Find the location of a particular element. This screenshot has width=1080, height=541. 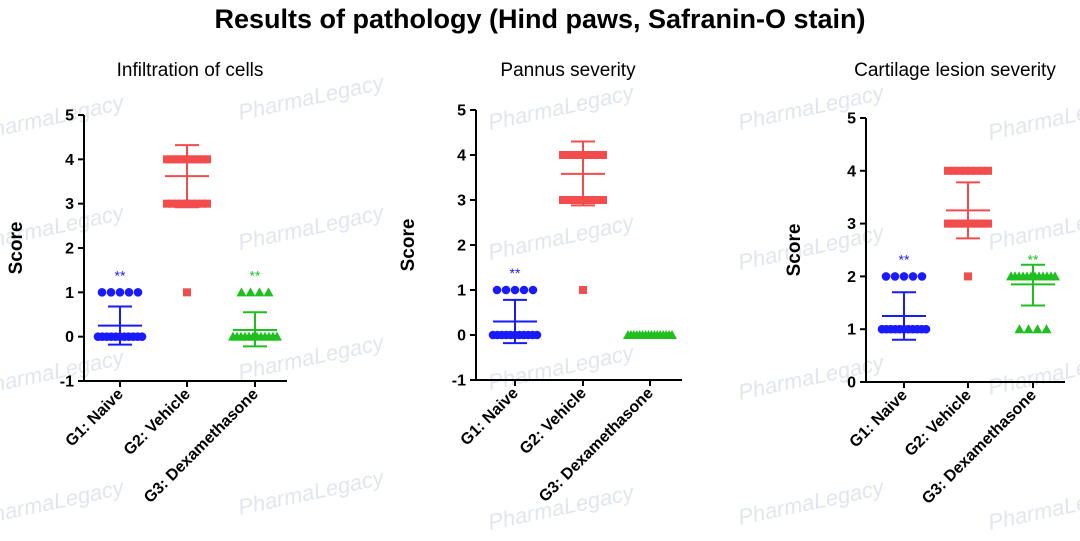

y-tick-label: -1 is located at coordinates (67, 382).